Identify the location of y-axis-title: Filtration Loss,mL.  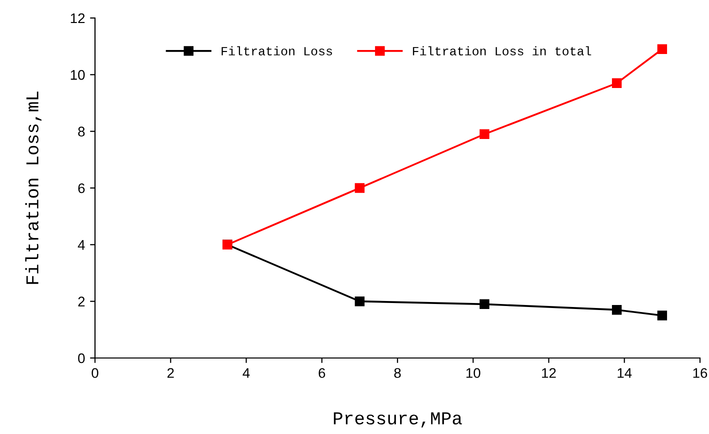
(33, 188).